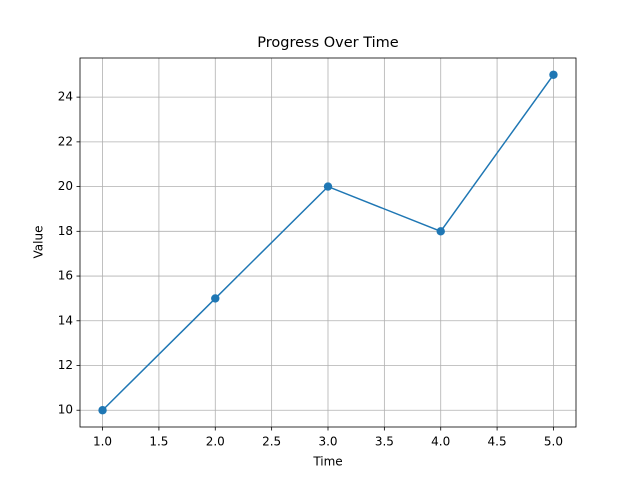  I want to click on y-tick-label: 12, so click(65, 365).